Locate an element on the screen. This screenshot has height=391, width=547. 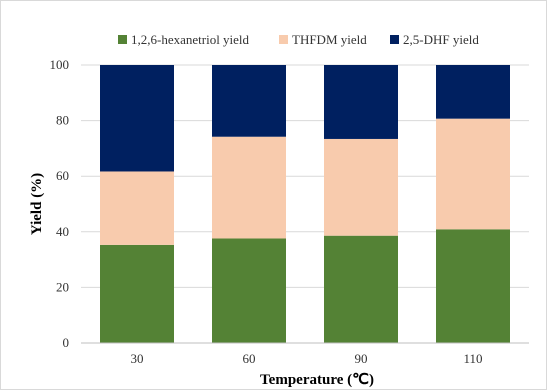
legend-item: 2,5-DHF yield is located at coordinates (434, 39).